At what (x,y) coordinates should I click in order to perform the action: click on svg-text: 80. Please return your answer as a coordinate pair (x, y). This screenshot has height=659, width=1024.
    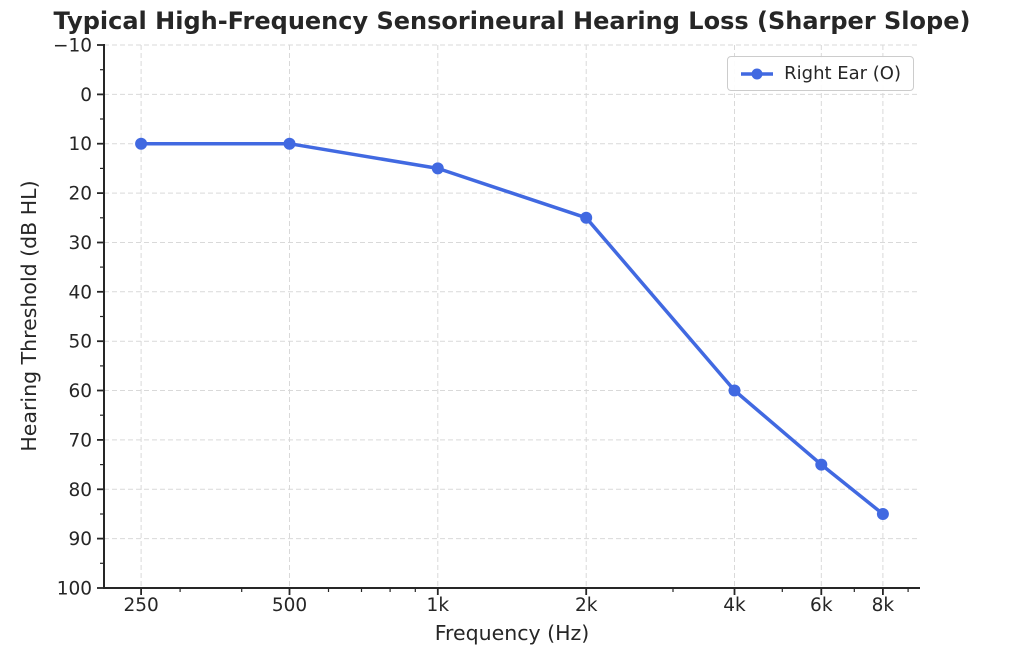
    Looking at the image, I should click on (80, 490).